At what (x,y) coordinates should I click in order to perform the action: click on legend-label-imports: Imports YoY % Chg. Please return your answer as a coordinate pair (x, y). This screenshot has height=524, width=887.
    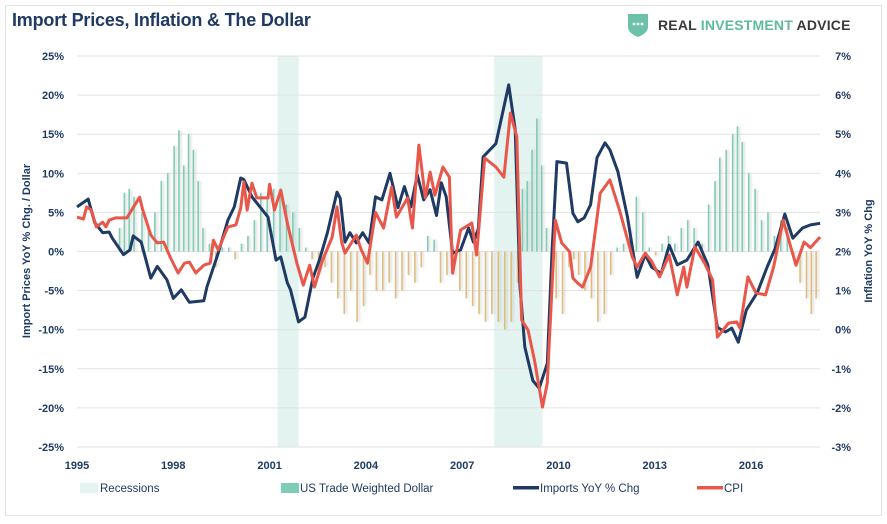
    Looking at the image, I should click on (590, 489).